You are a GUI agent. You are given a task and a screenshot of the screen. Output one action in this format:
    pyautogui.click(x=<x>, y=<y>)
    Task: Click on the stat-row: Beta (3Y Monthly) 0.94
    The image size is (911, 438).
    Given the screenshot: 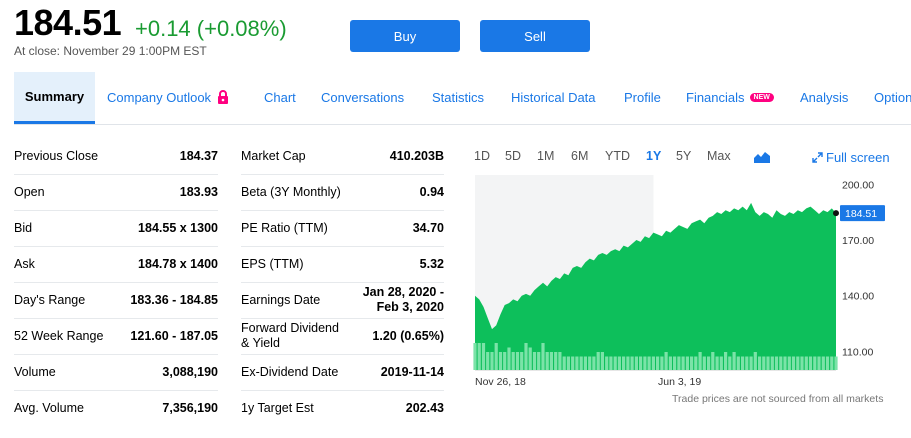 What is the action you would take?
    pyautogui.click(x=342, y=192)
    